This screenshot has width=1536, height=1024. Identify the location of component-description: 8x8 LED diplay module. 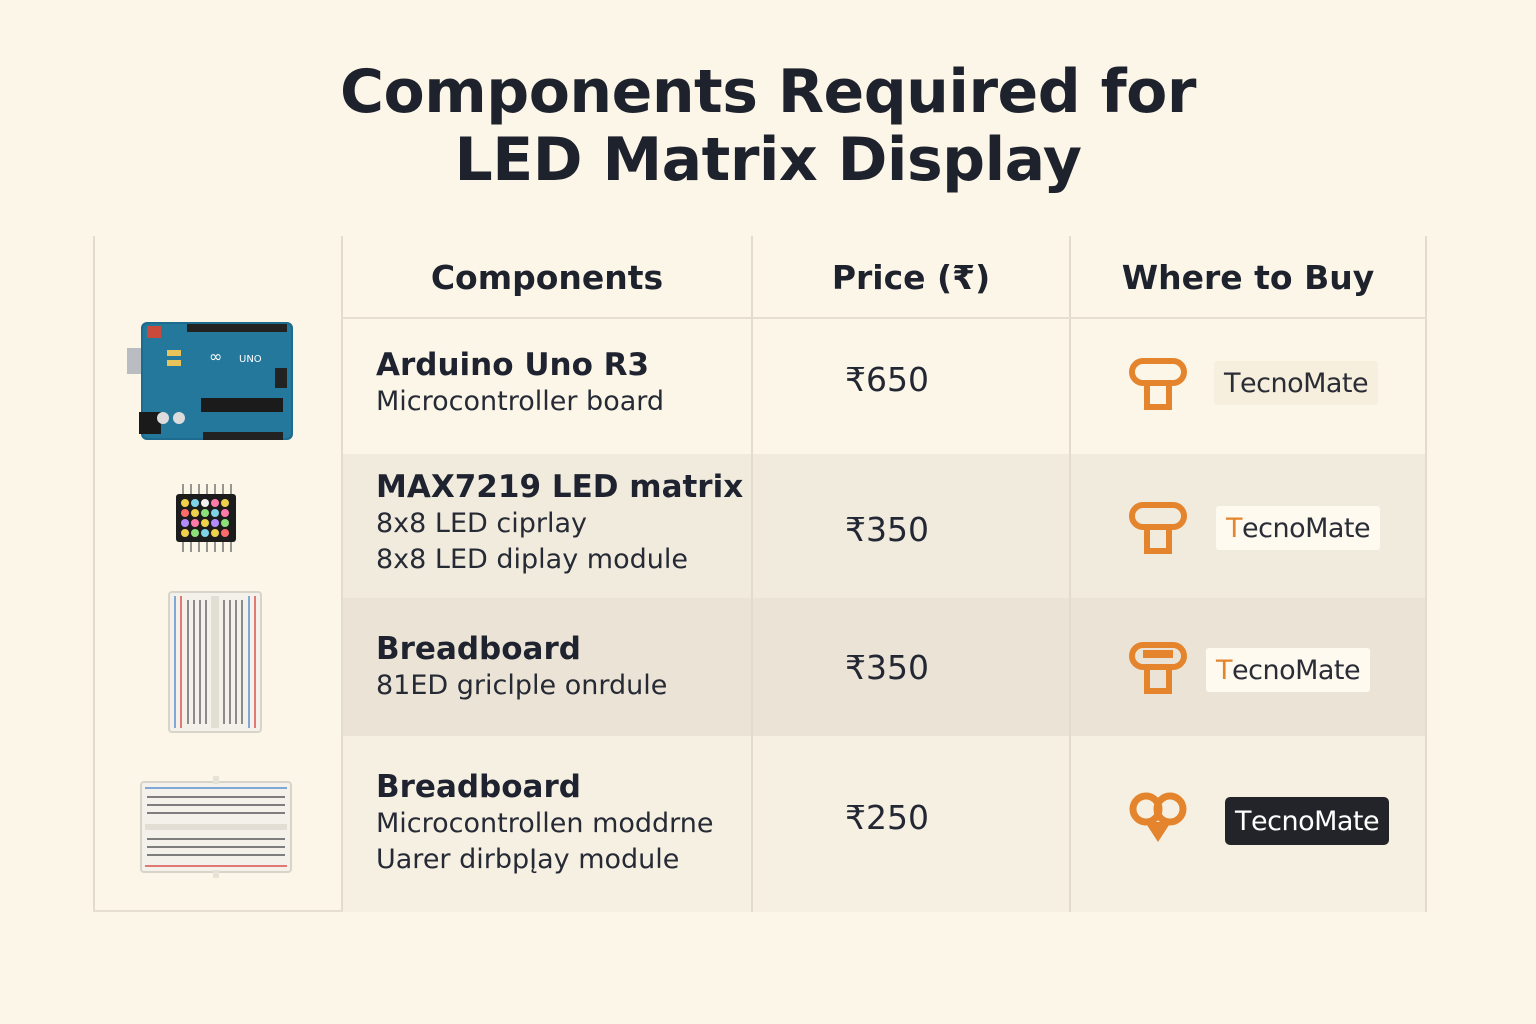
(532, 559).